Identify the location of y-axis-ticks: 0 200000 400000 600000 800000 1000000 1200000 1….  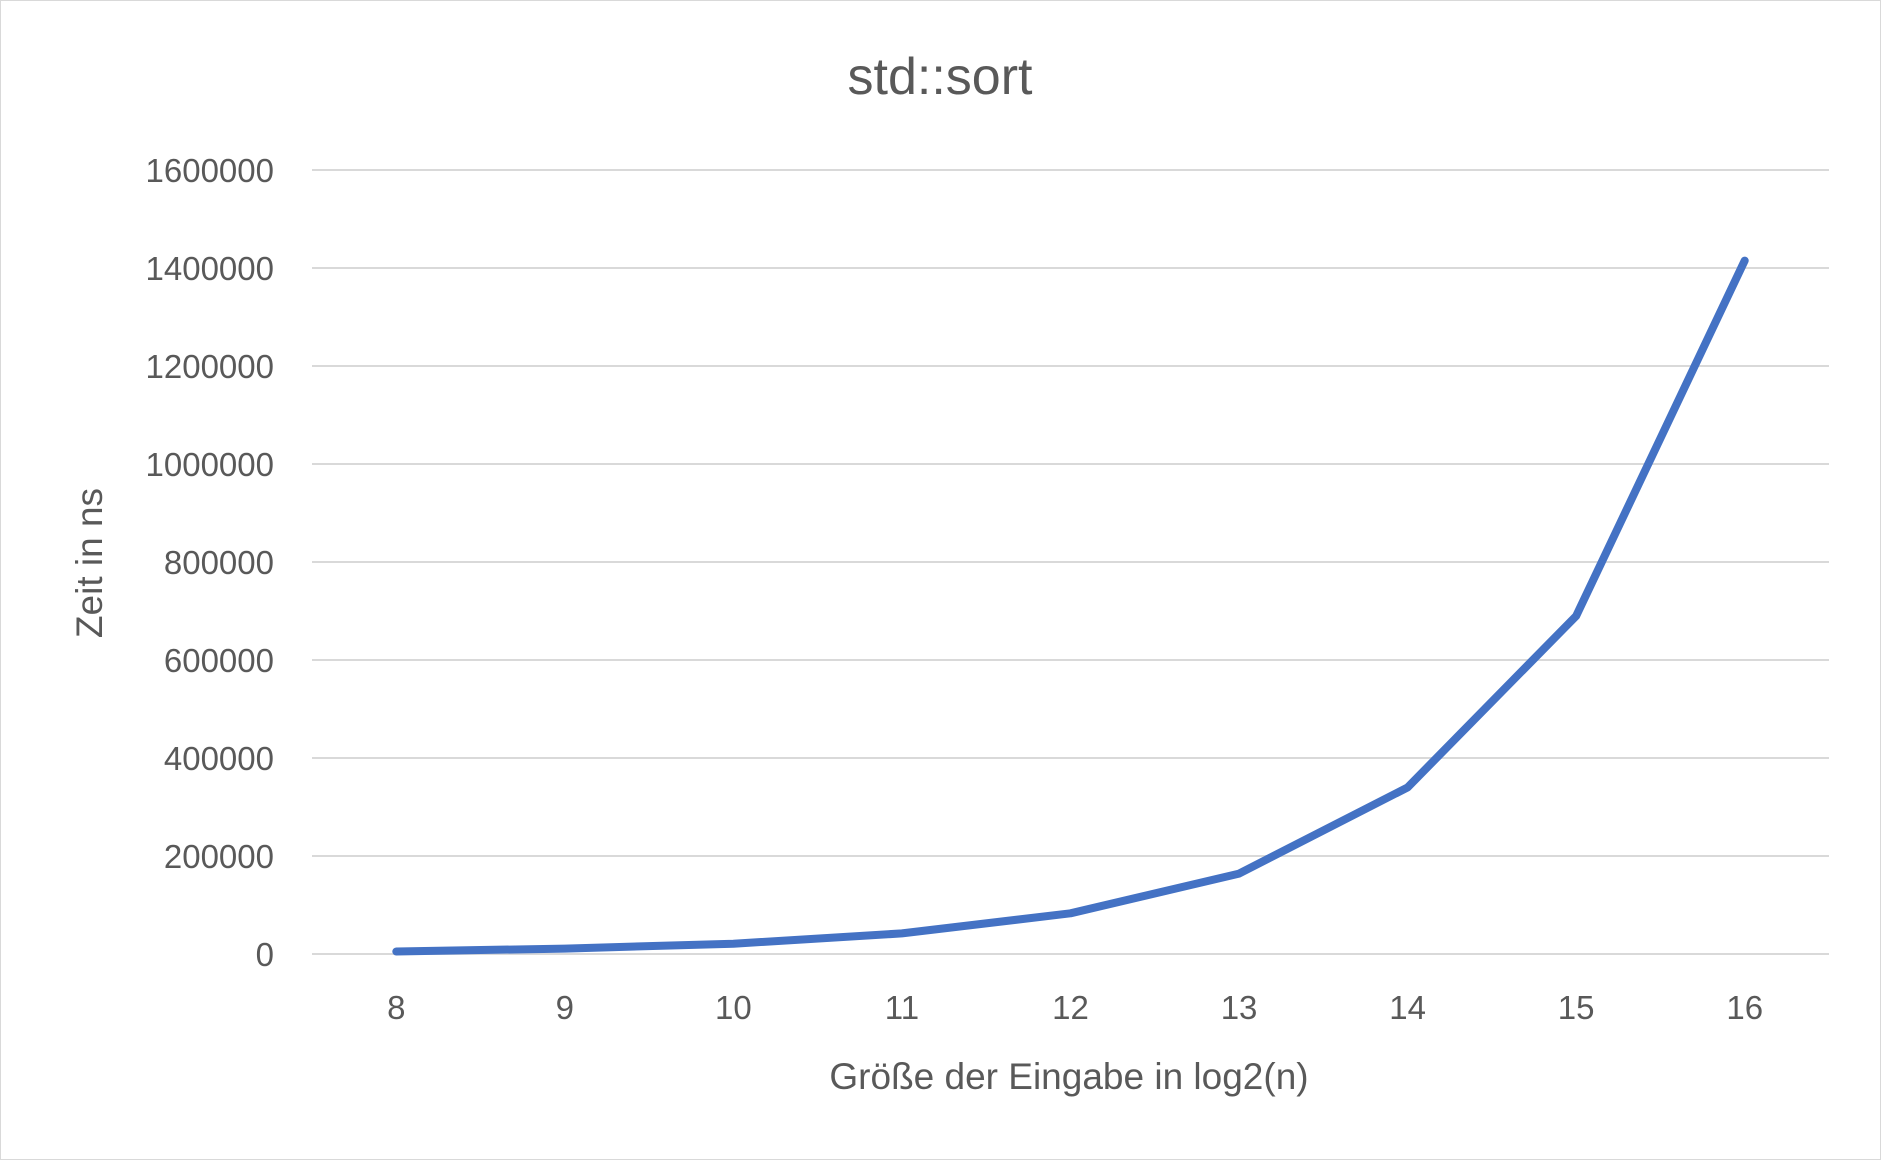
(210, 562).